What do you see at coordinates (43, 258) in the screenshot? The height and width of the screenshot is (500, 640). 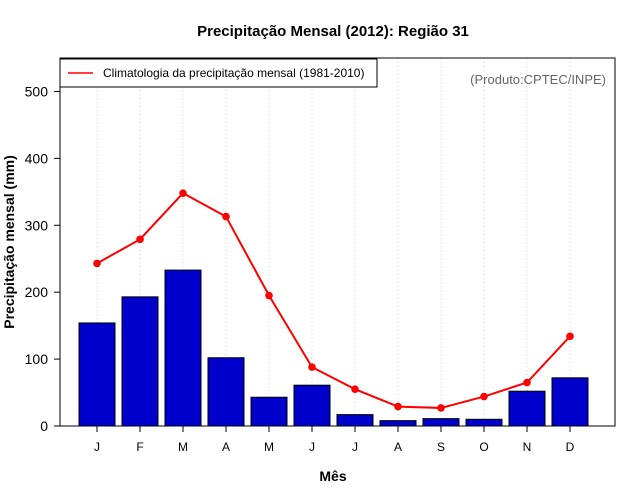 I see `y-axis: 0 100 200 300 400 500` at bounding box center [43, 258].